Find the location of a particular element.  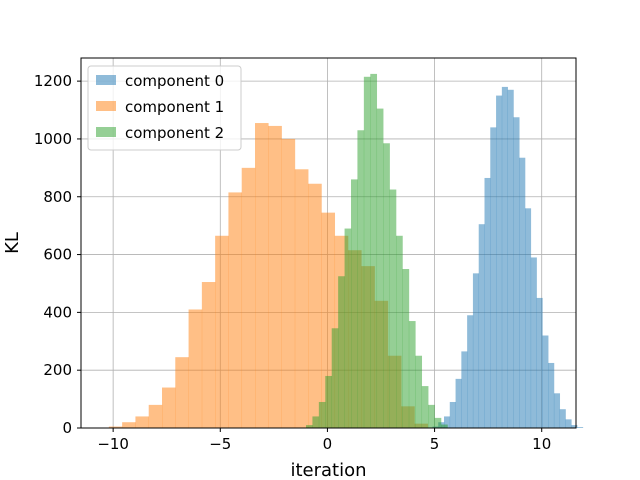

y-tick-label: 1200 is located at coordinates (53, 81).